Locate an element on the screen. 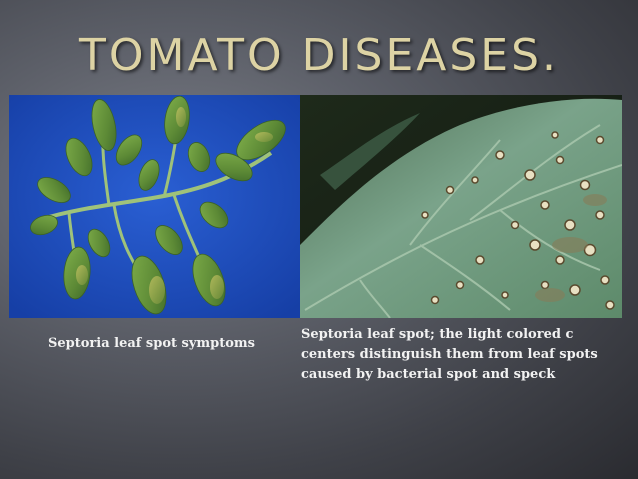 This screenshot has width=638, height=479. right-caption-line: caused by bacterial spot and speck is located at coordinates (428, 374).